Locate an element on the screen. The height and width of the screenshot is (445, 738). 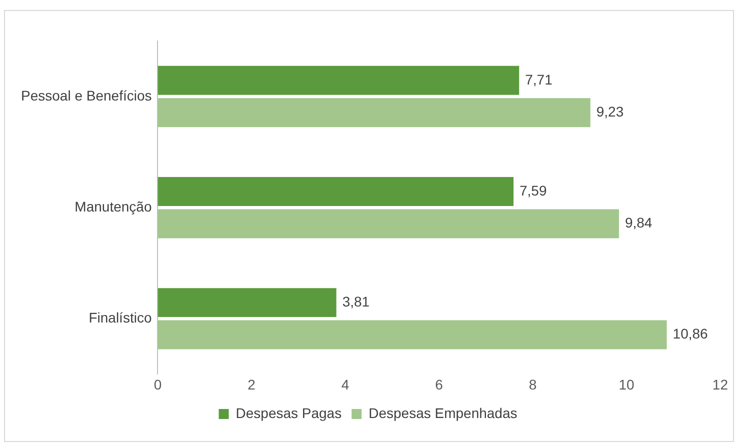
x-tick-label: 12 is located at coordinates (720, 384).